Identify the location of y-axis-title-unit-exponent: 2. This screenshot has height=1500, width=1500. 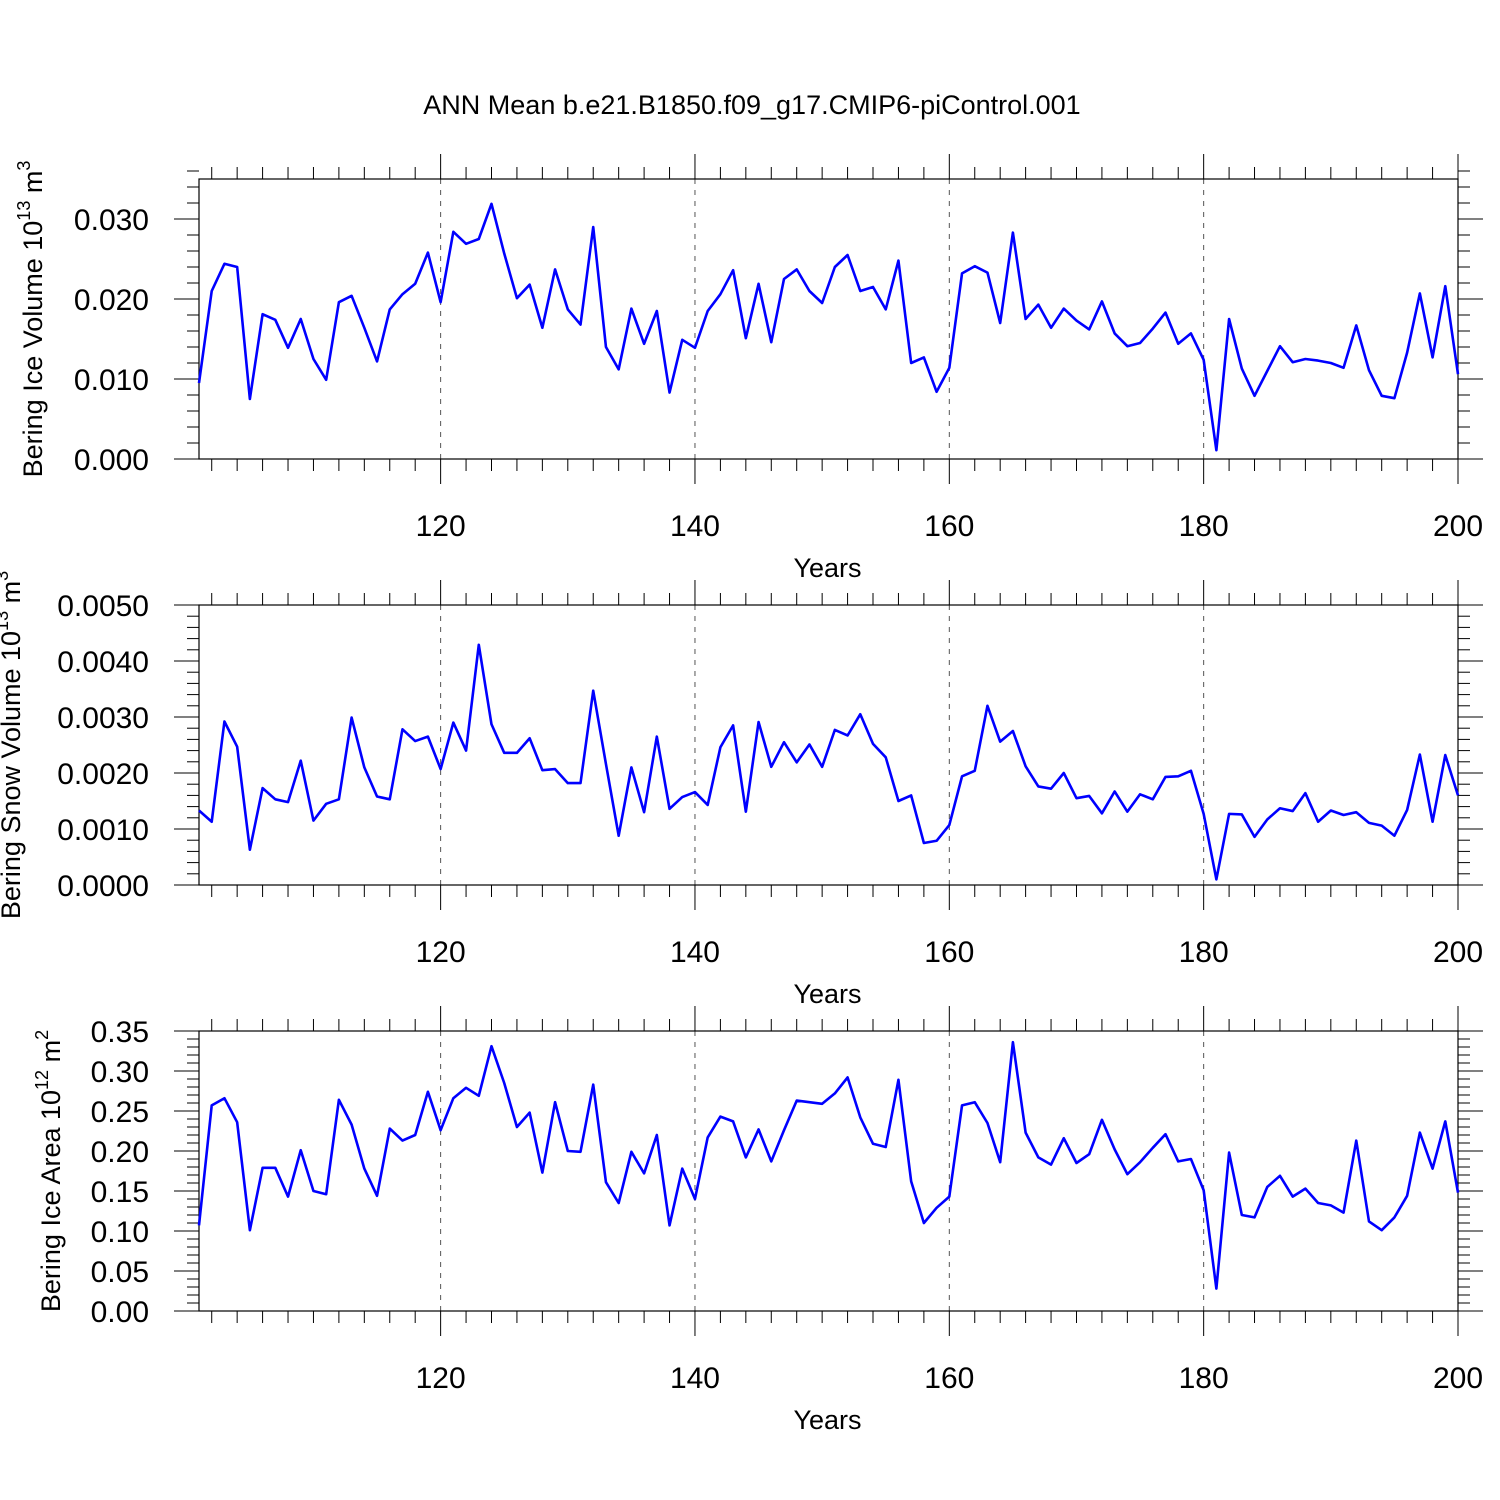
(42, 1035).